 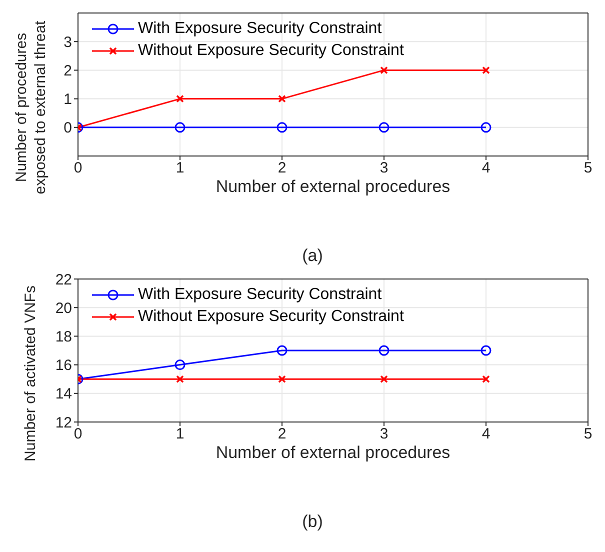 What do you see at coordinates (68, 42) in the screenshot?
I see `y-tick-label: 3` at bounding box center [68, 42].